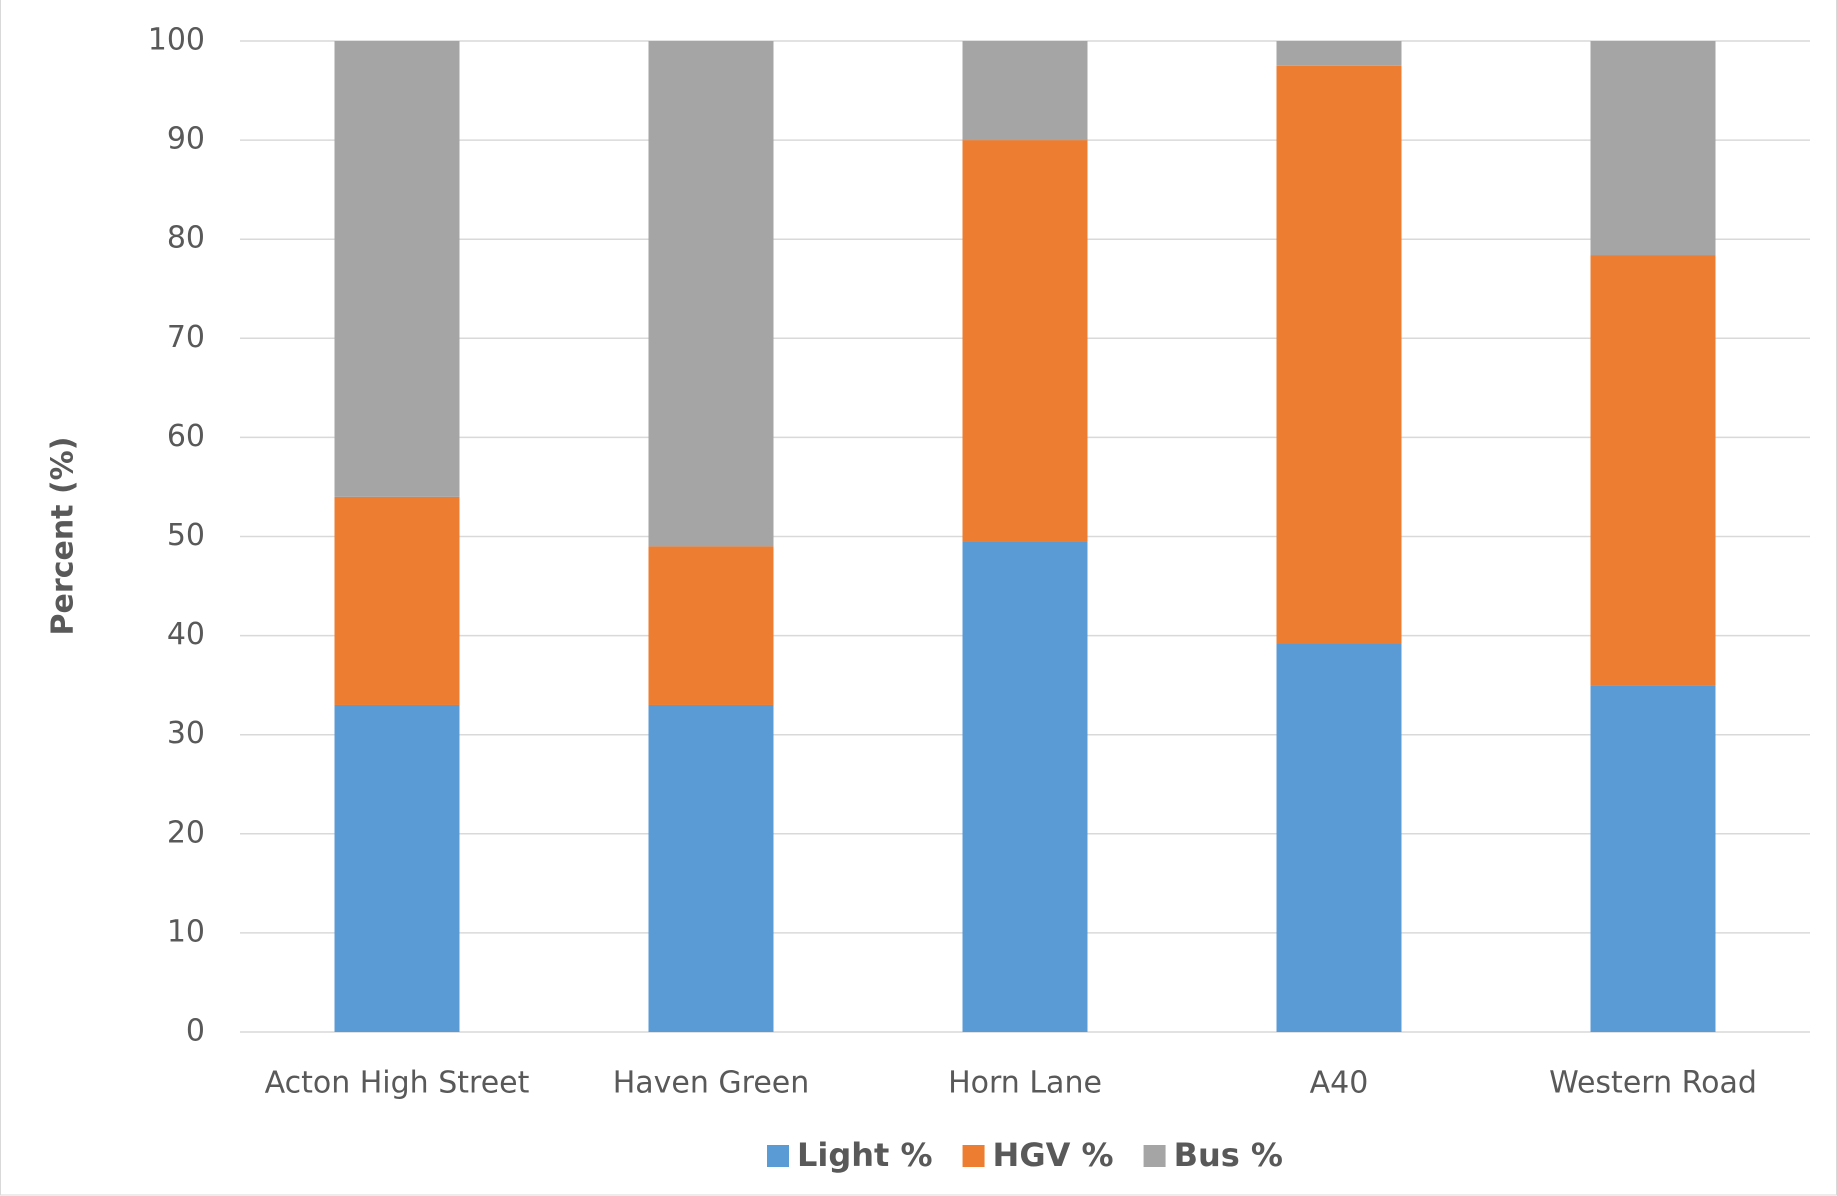  Describe the element at coordinates (1053, 1155) in the screenshot. I see `legend-label: HGV %` at that location.